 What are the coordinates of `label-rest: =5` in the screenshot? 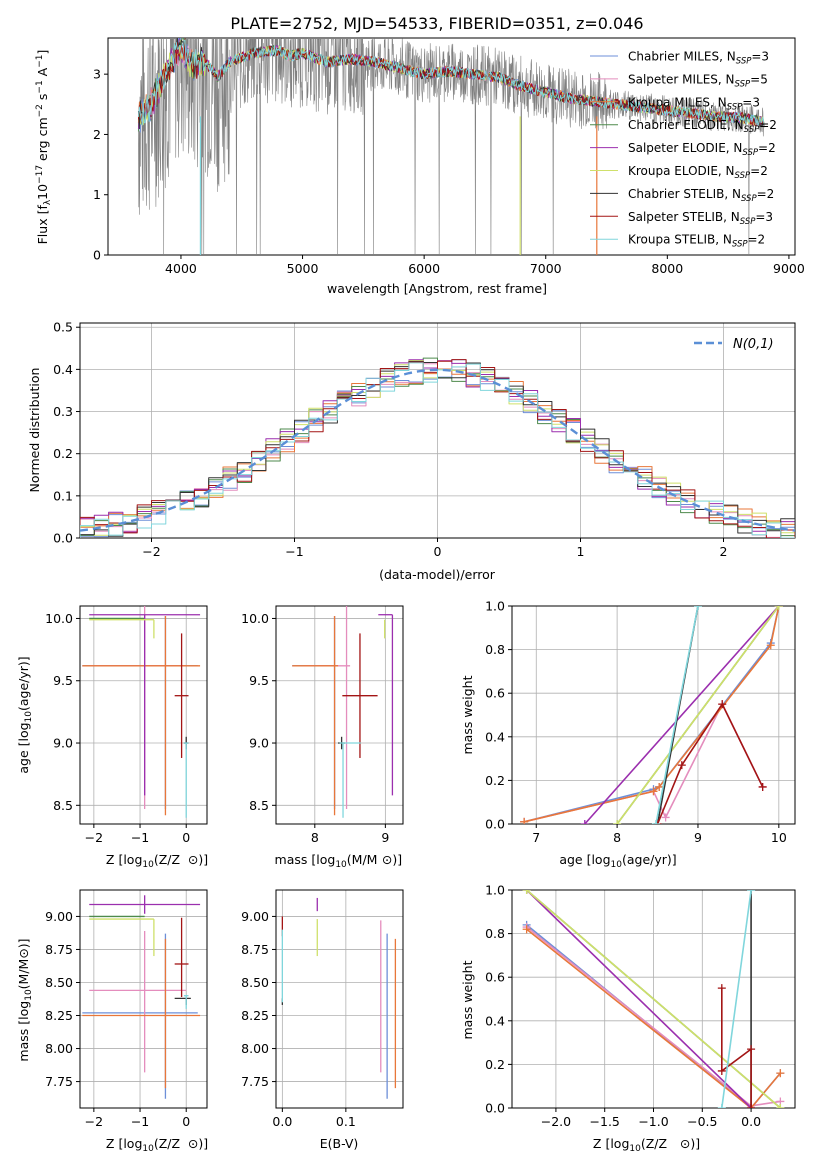 It's located at (759, 79).